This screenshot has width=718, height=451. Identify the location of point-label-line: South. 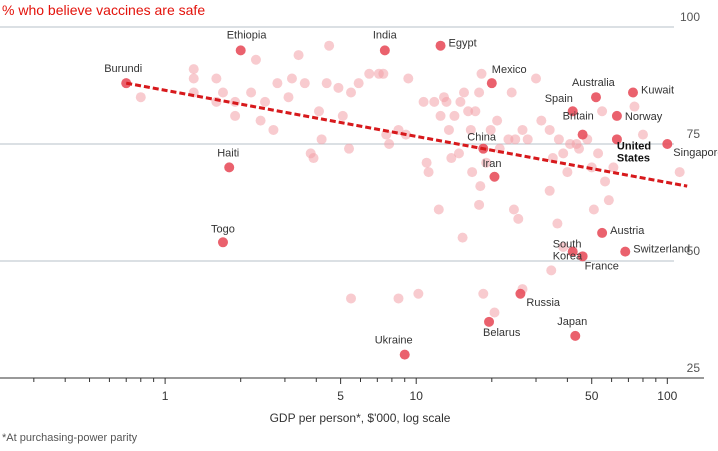
(567, 245).